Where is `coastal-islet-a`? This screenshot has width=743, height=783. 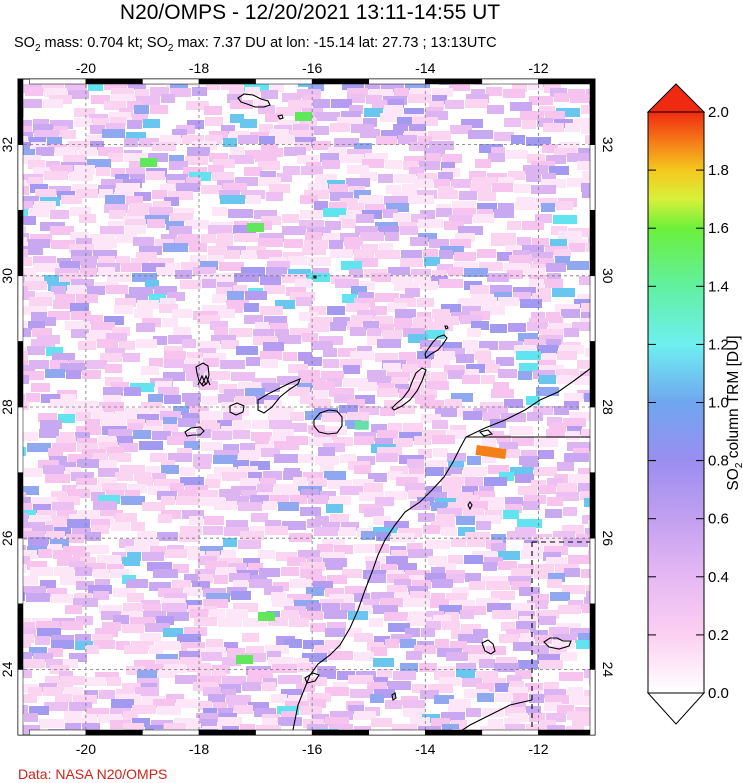
coastal-islet-a is located at coordinates (470, 506).